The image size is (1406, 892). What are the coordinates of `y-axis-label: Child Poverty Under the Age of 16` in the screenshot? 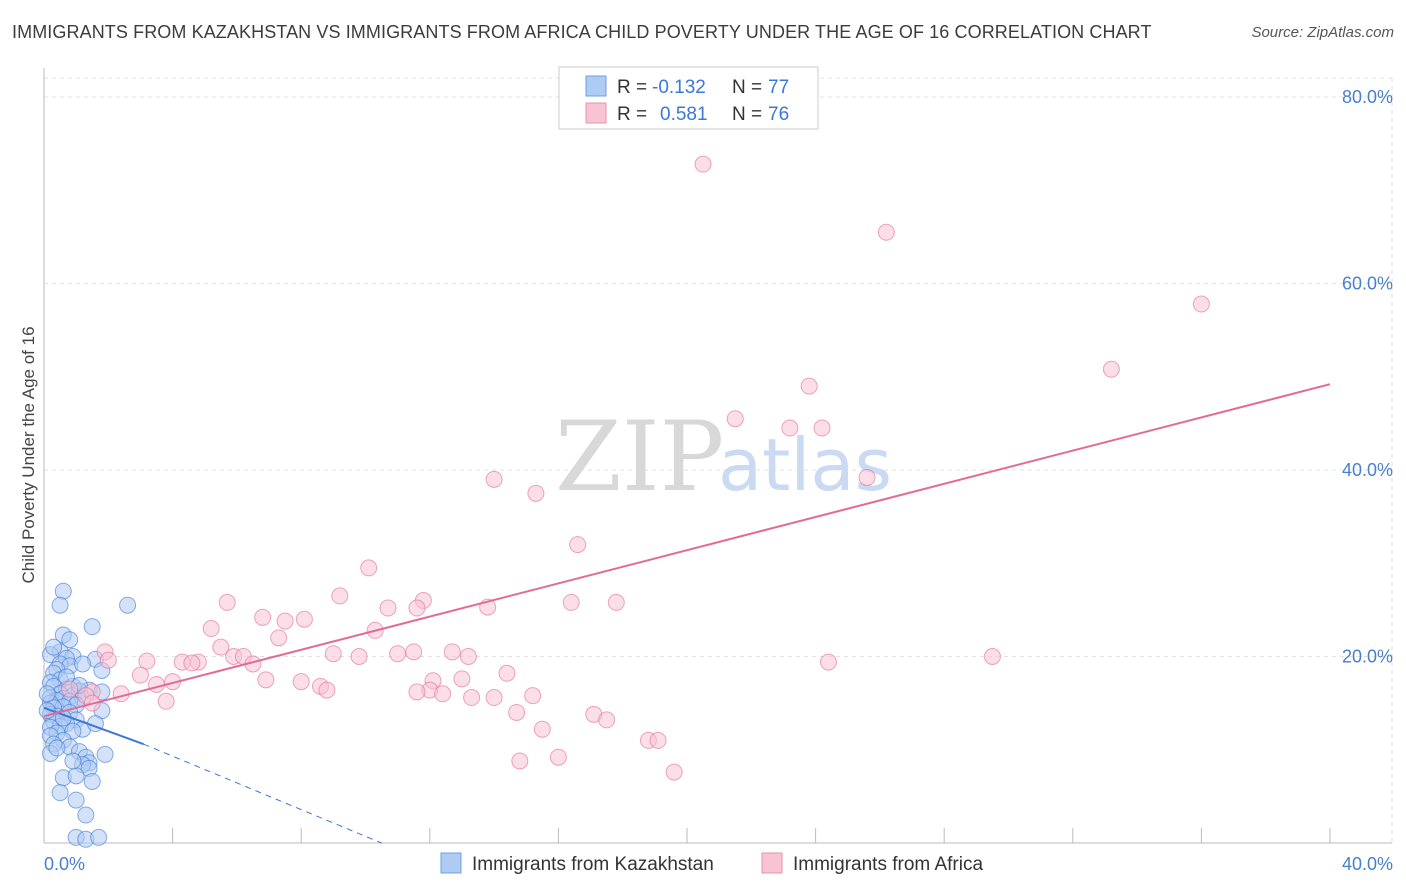 It's located at (28, 454).